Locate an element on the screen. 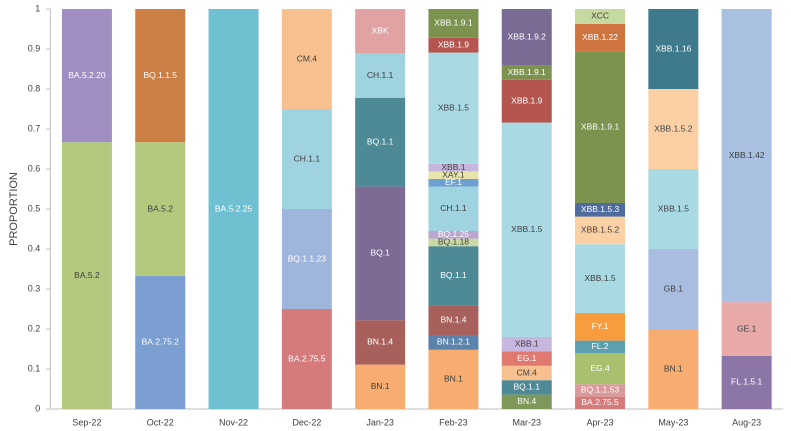 This screenshot has height=431, width=791. segment-label: FL.2 is located at coordinates (600, 346).